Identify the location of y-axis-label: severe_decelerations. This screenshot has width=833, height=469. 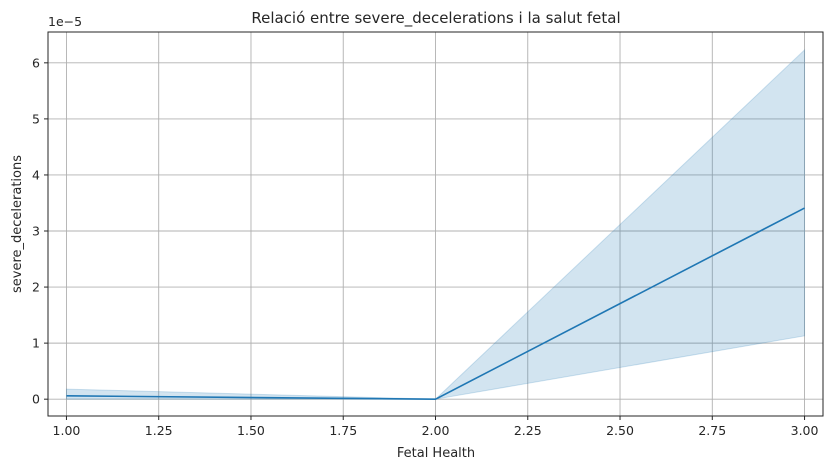
(17, 224).